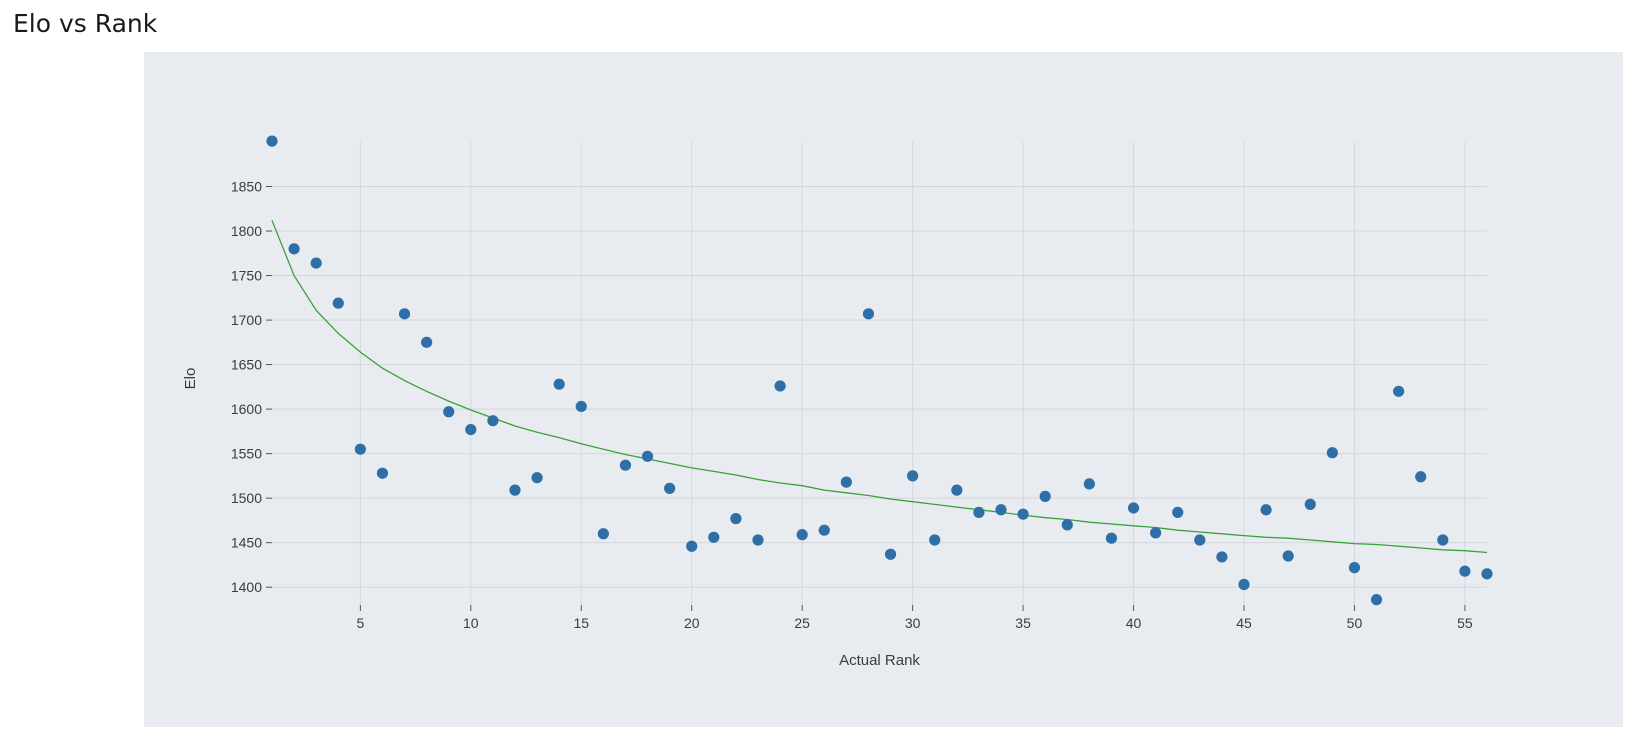 The height and width of the screenshot is (739, 1639). I want to click on page-title: Elo vs Rank, so click(85, 23).